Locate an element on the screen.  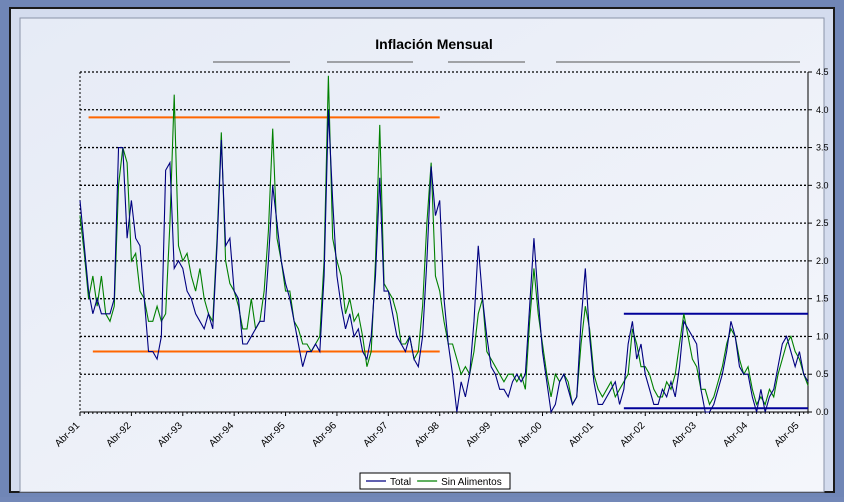
y-tick-label: 2.5 is located at coordinates (822, 223).